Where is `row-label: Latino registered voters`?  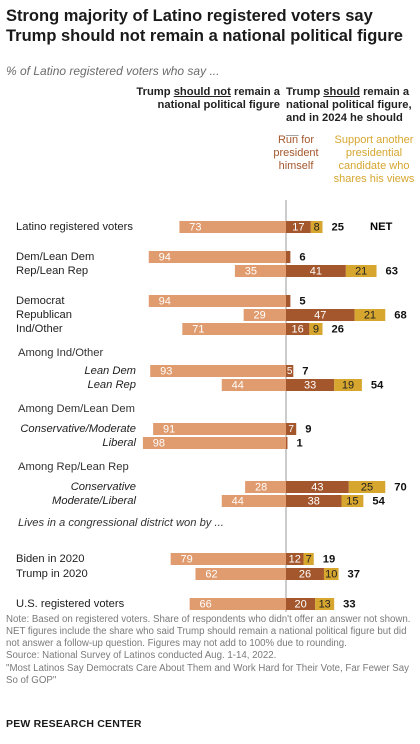 row-label: Latino registered voters is located at coordinates (74, 227).